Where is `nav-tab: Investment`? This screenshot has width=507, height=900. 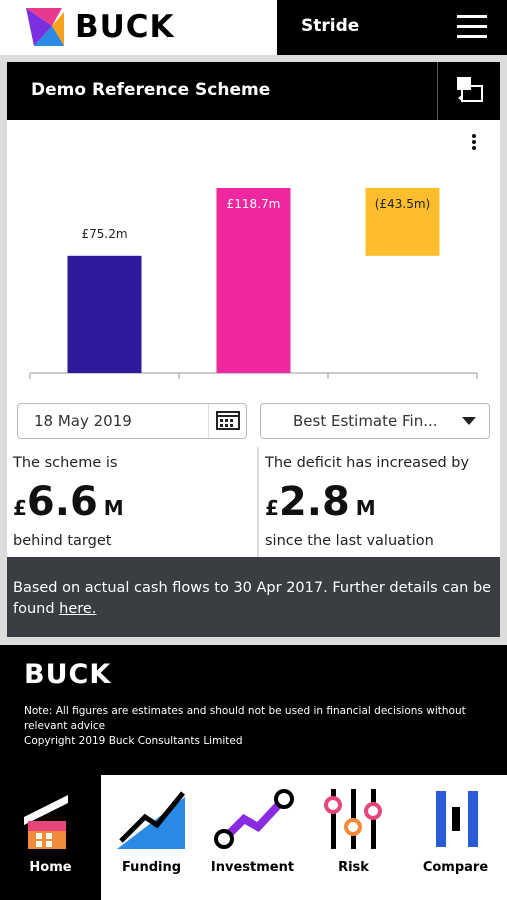
nav-tab: Investment is located at coordinates (252, 837).